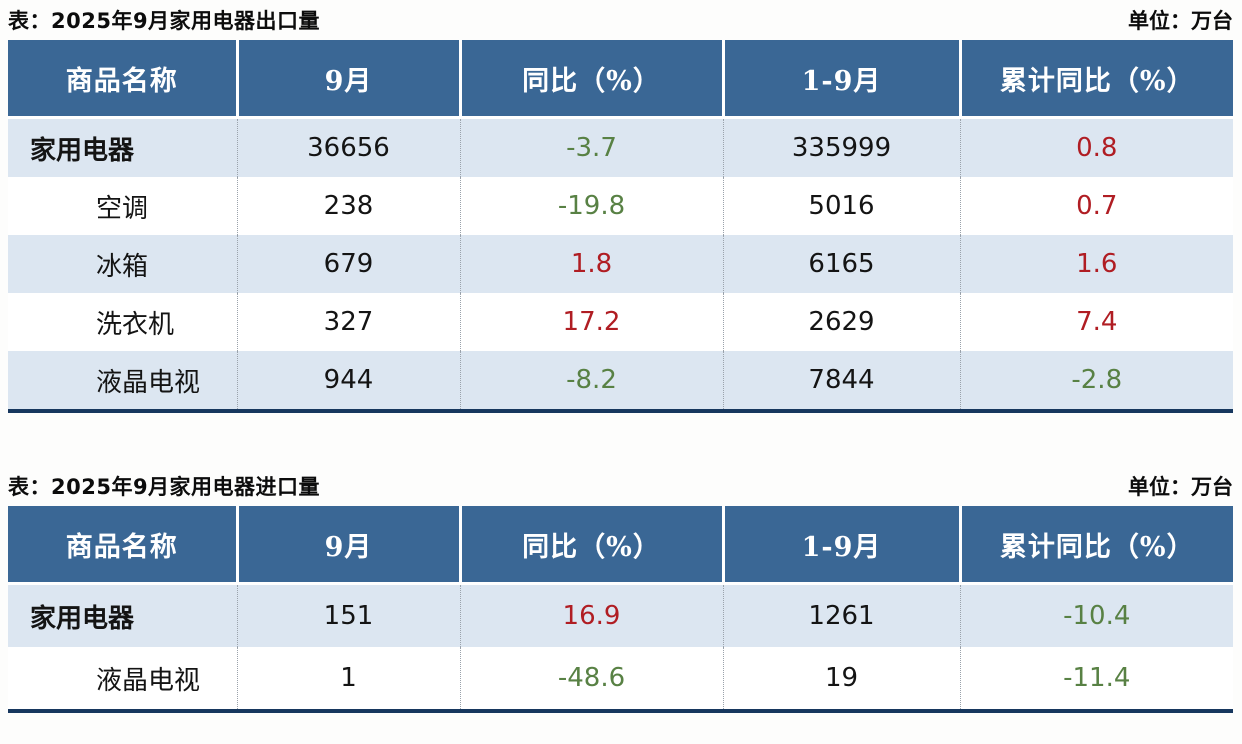 This screenshot has height=744, width=1242. Describe the element at coordinates (841, 322) in the screenshot. I see `jan-sep-value-cell: 2629` at that location.